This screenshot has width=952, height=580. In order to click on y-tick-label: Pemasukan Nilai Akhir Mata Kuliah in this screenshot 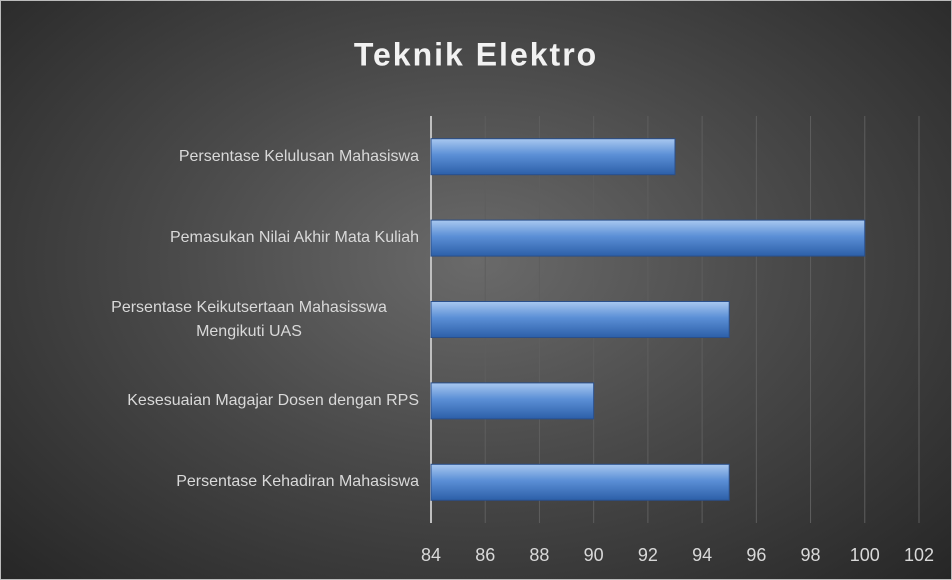, I will do `click(294, 238)`.